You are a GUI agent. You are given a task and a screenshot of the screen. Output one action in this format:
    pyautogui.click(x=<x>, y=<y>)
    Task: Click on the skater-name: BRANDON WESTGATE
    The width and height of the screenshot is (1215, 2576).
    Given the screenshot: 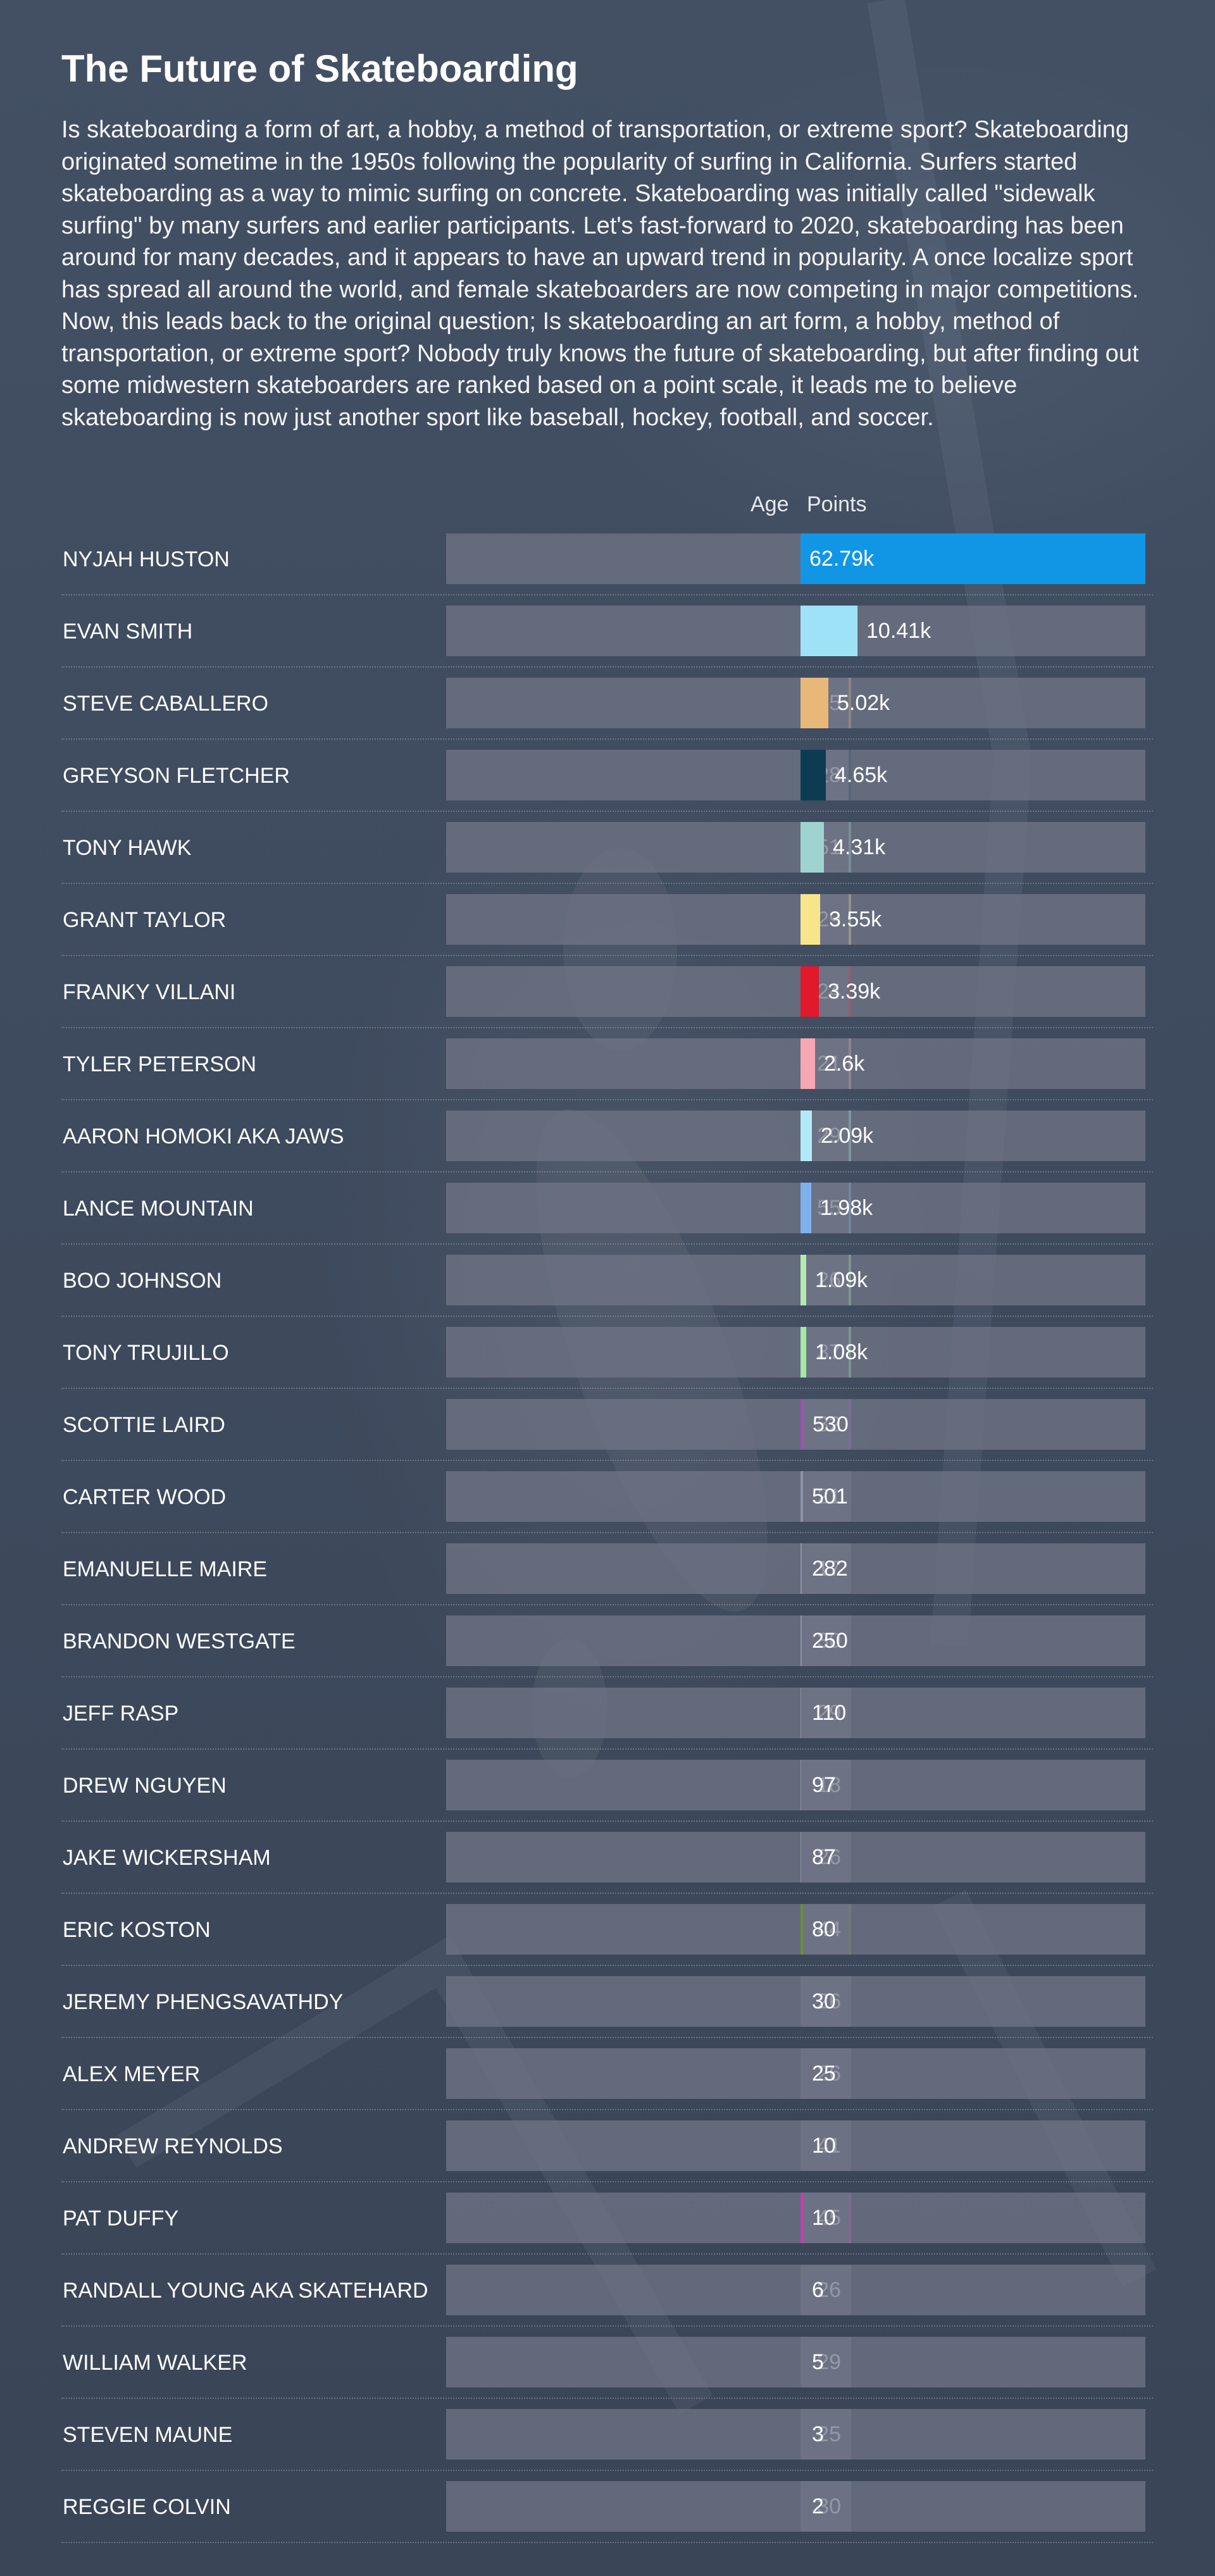 What is the action you would take?
    pyautogui.click(x=179, y=1641)
    